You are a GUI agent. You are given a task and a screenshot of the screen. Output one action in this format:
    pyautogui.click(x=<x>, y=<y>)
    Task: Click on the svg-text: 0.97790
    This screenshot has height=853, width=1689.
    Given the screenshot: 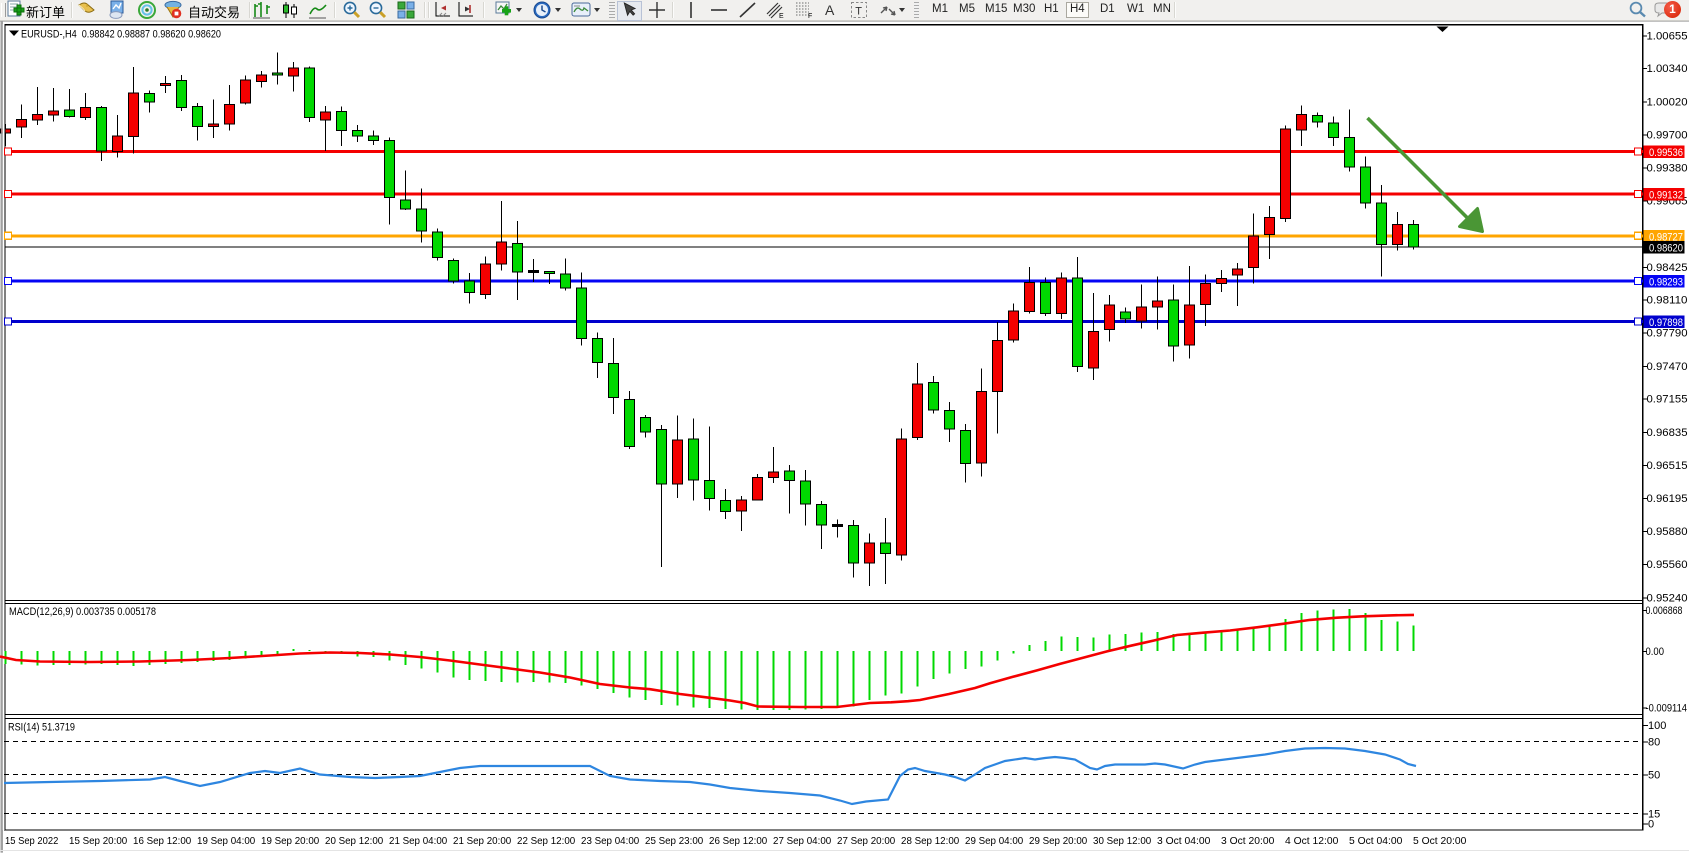 What is the action you would take?
    pyautogui.click(x=1667, y=334)
    